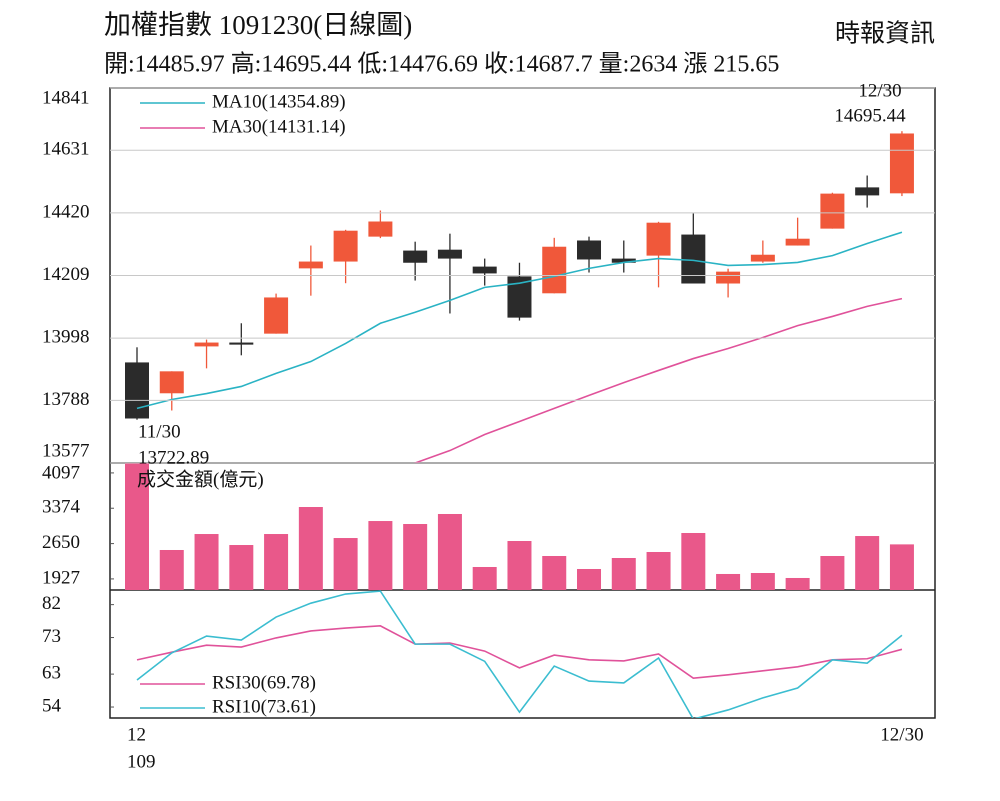  Describe the element at coordinates (66, 336) in the screenshot. I see `y-tick-label: 13998` at that location.